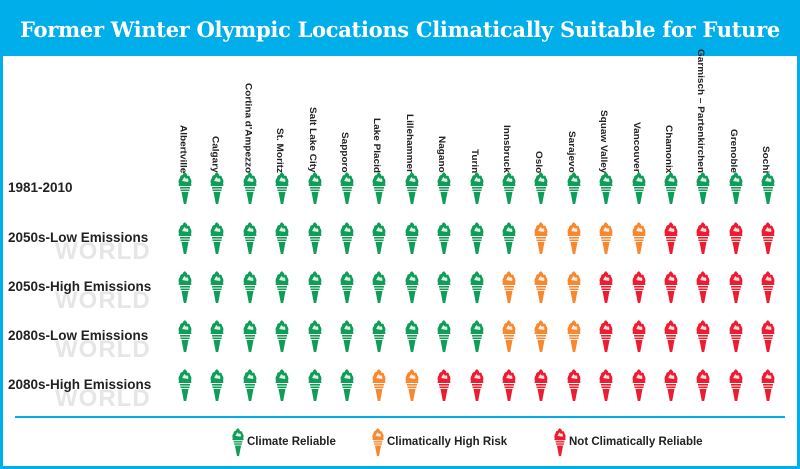 This screenshot has height=469, width=800. Describe the element at coordinates (509, 118) in the screenshot. I see `column-label: Innsbruck` at that location.